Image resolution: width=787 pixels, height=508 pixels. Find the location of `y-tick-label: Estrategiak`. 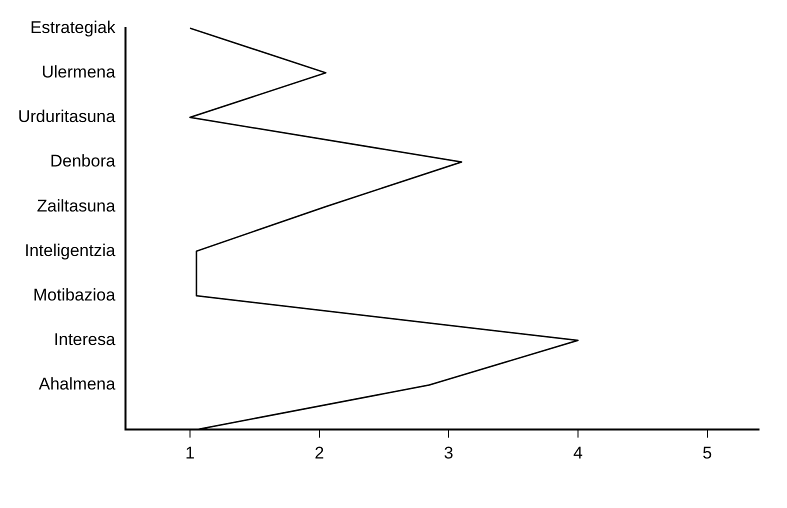

y-tick-label: Estrategiak is located at coordinates (73, 27).